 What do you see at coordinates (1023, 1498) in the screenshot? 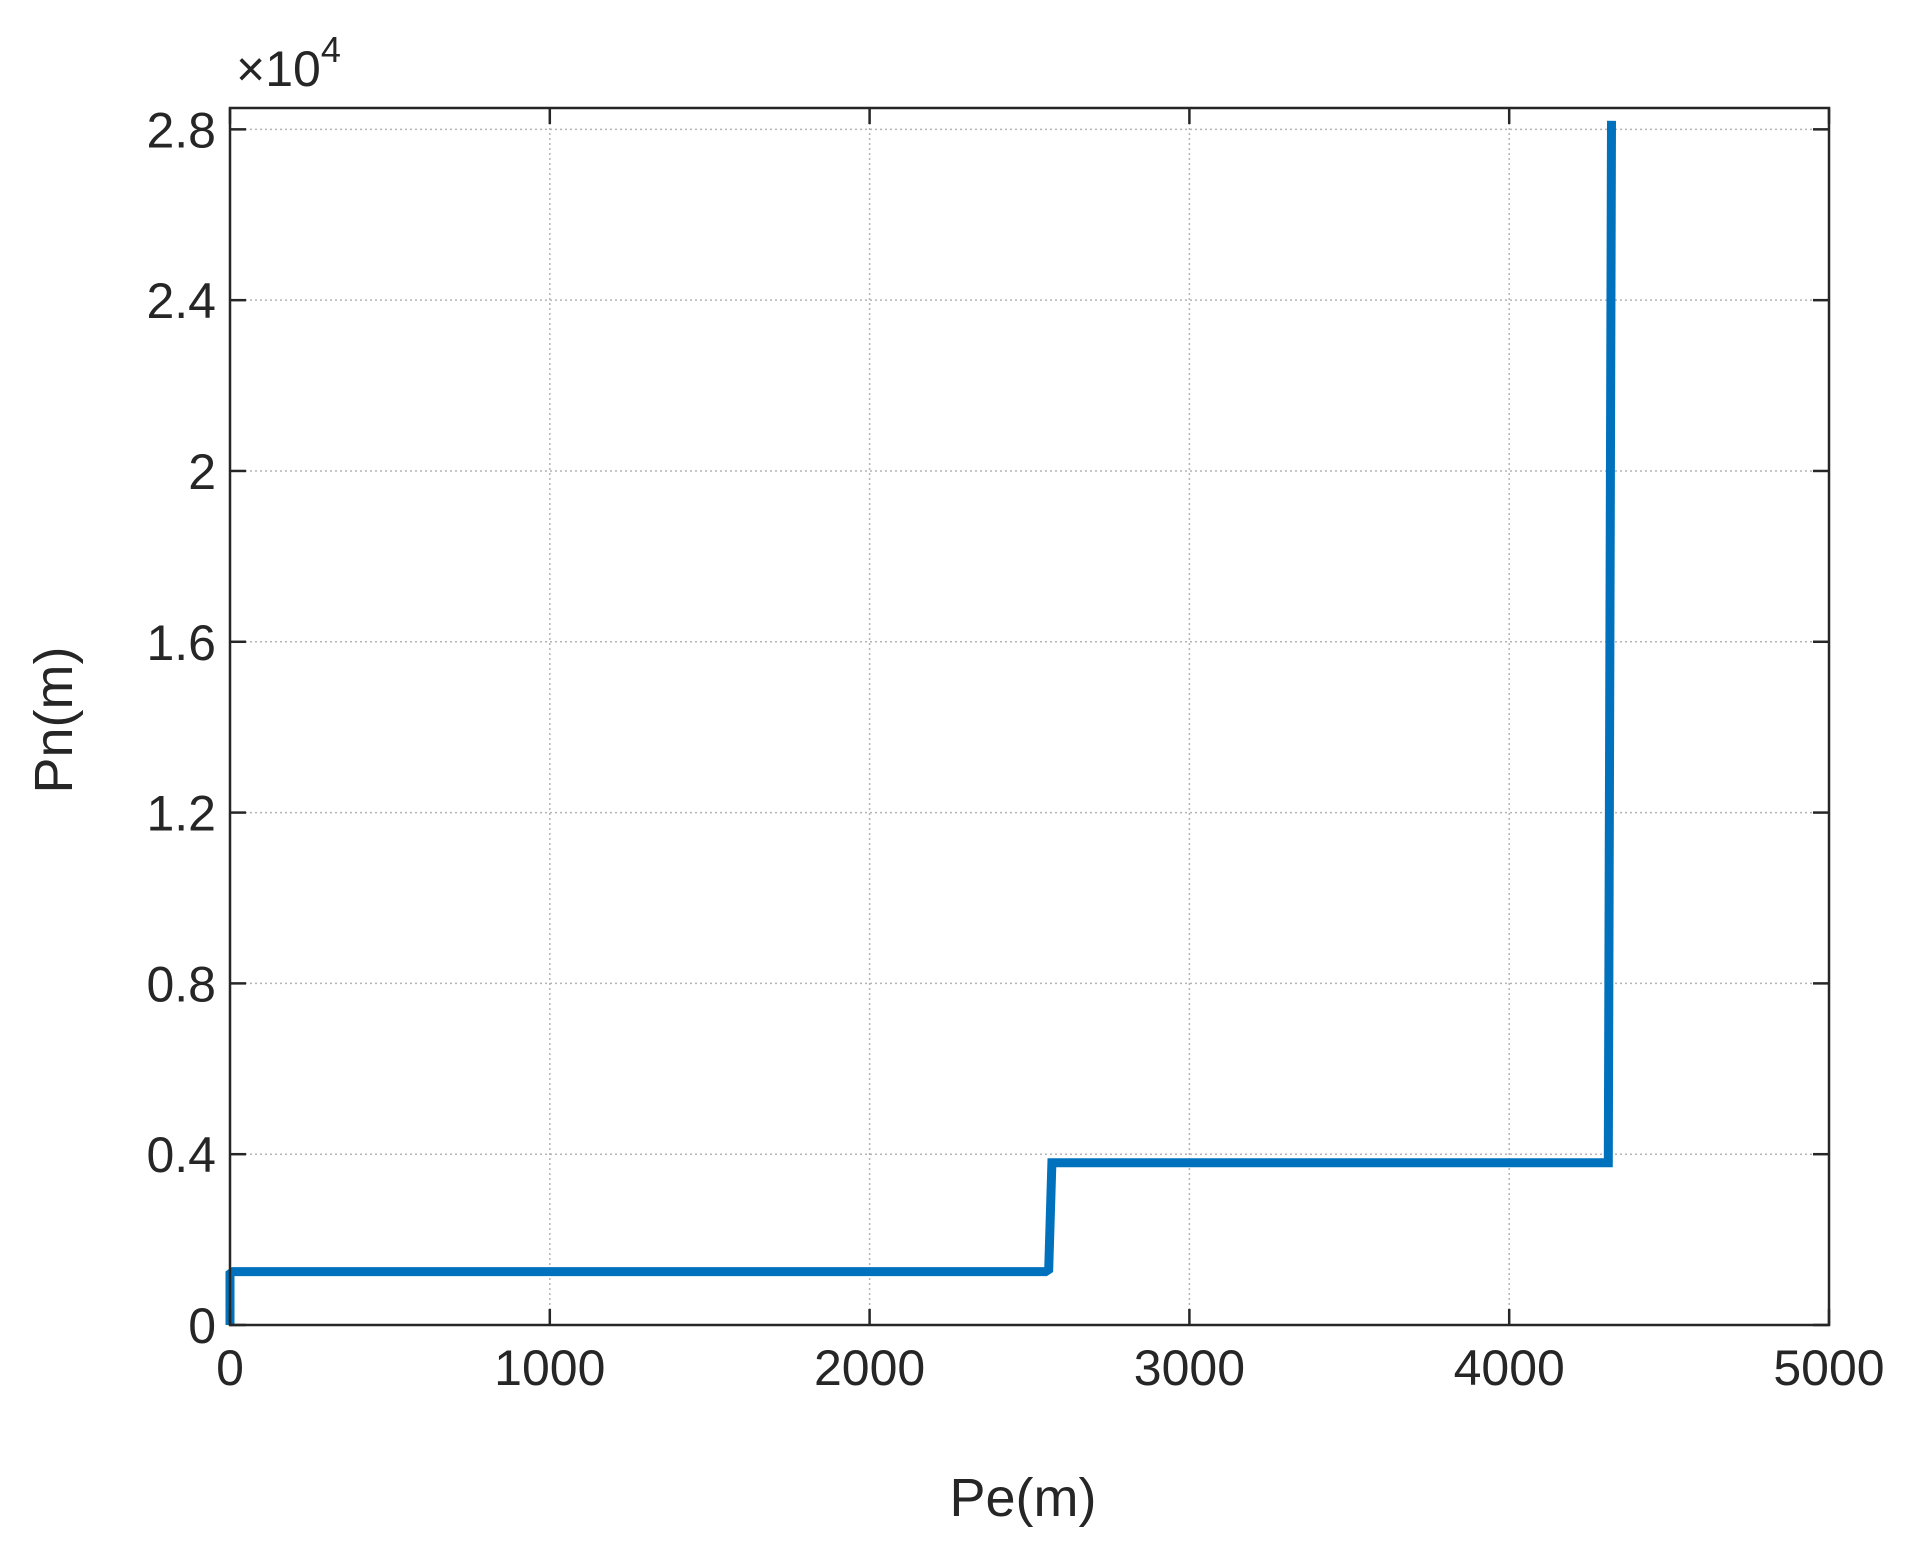
I see `x-axis-label: Pe(m)` at bounding box center [1023, 1498].